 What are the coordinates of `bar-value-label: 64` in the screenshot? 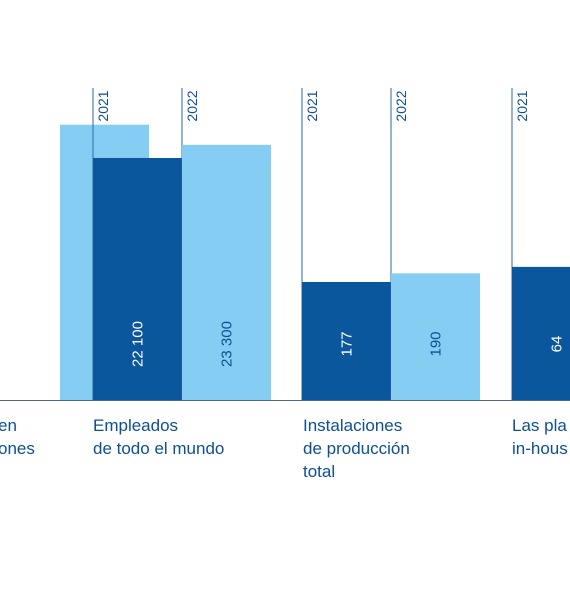 It's located at (557, 344).